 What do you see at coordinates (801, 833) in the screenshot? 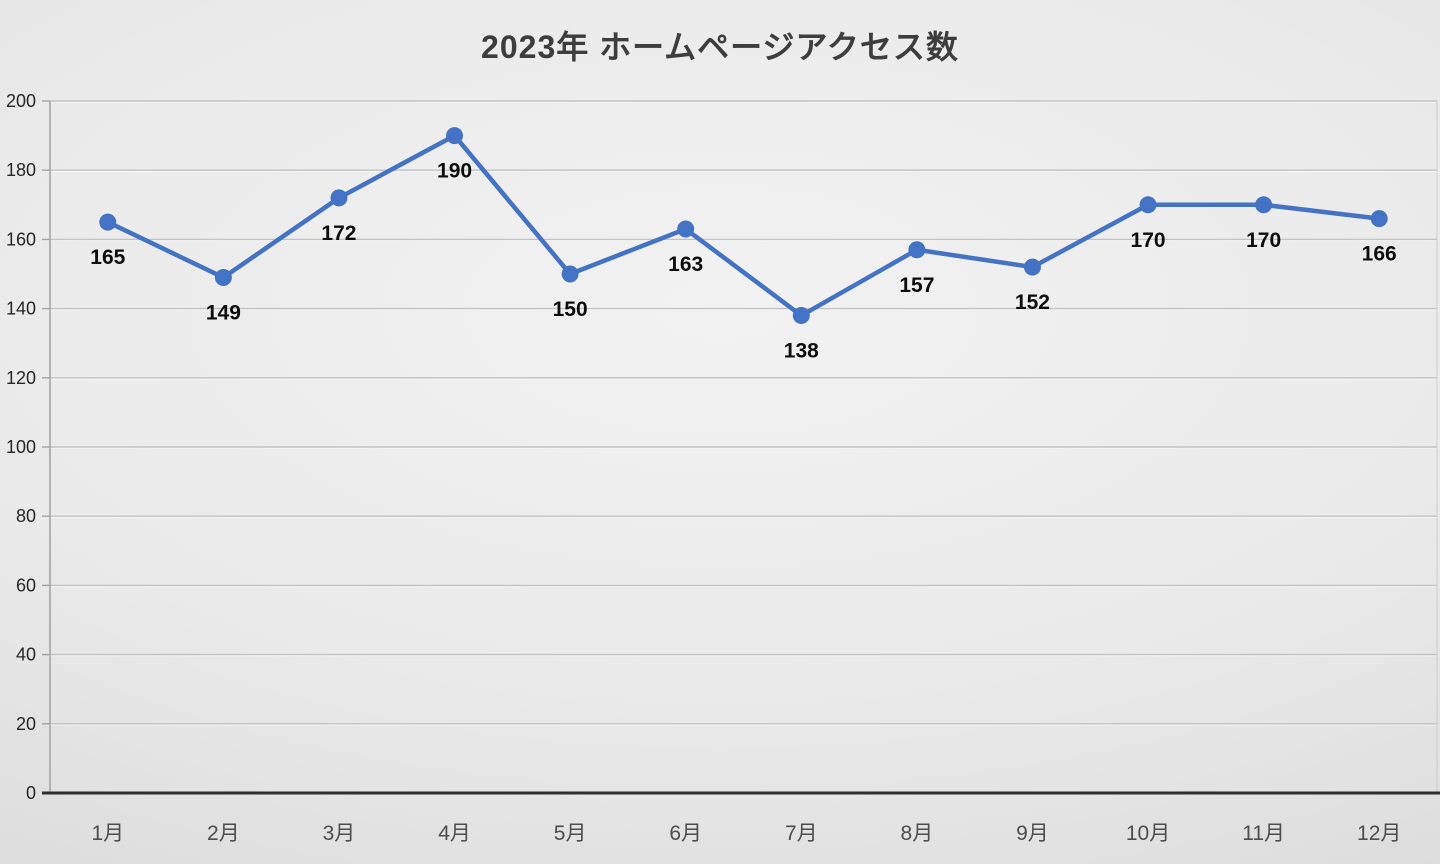
I see `x-axis-label: 7月` at bounding box center [801, 833].